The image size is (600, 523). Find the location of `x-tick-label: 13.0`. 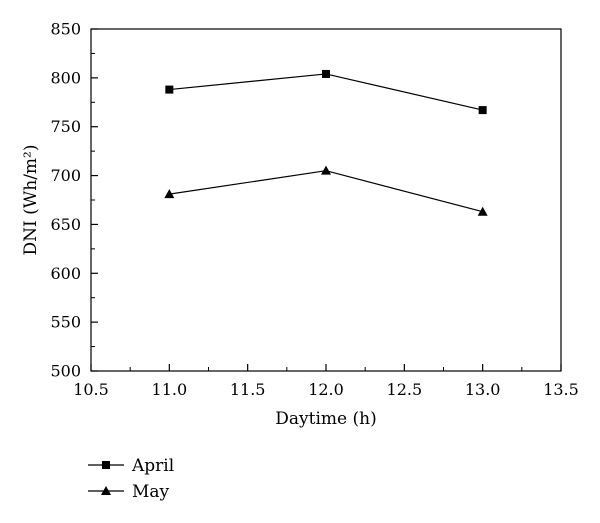

x-tick-label: 13.0 is located at coordinates (483, 389).